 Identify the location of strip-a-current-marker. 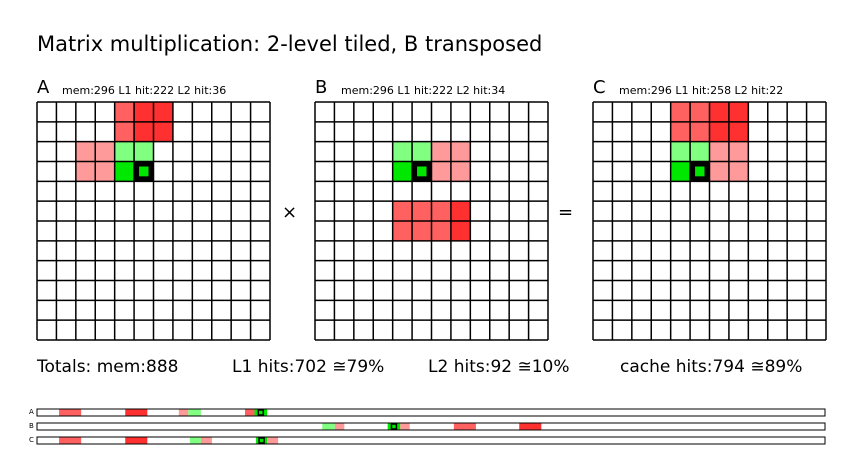
(261, 412).